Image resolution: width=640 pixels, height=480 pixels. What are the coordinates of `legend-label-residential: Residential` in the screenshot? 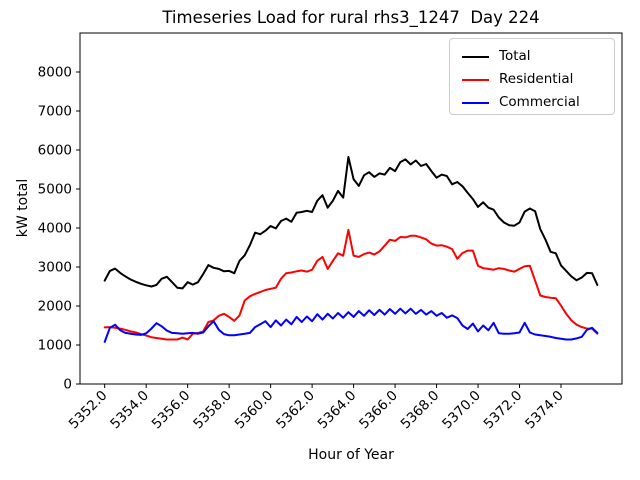 It's located at (536, 78).